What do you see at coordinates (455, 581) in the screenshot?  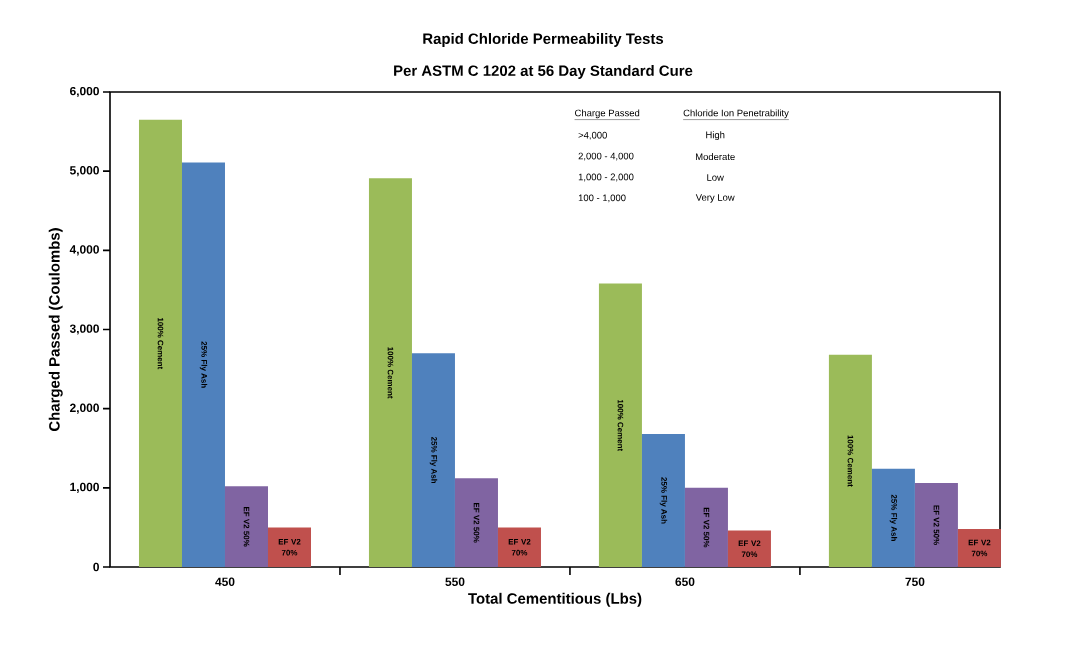 I see `x-tick-label: 550` at bounding box center [455, 581].